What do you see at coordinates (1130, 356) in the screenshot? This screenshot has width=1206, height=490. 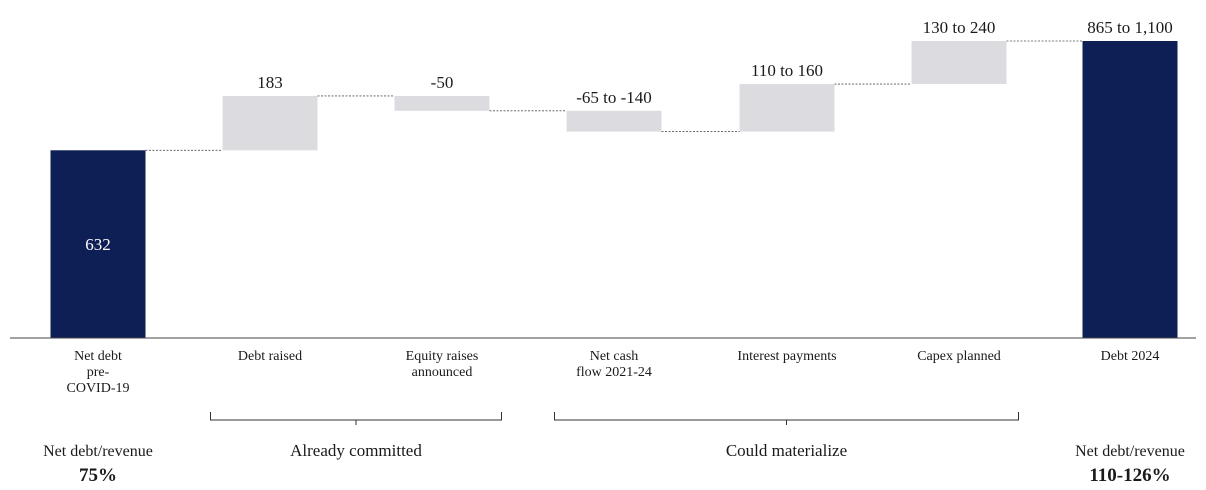 I see `category-label-6: Debt 2024` at bounding box center [1130, 356].